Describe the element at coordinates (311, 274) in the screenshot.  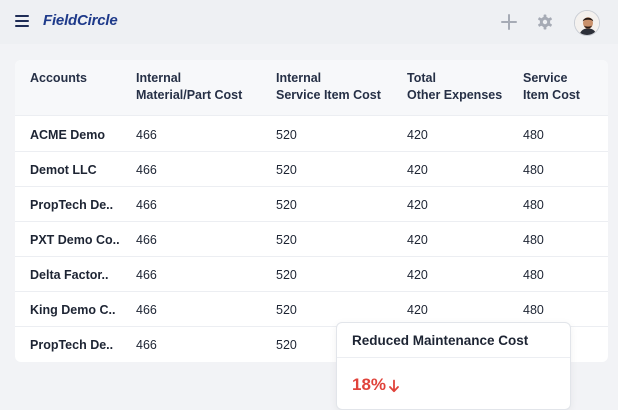
I see `table-row: Delta Factor.. 466 520 420 480` at that location.